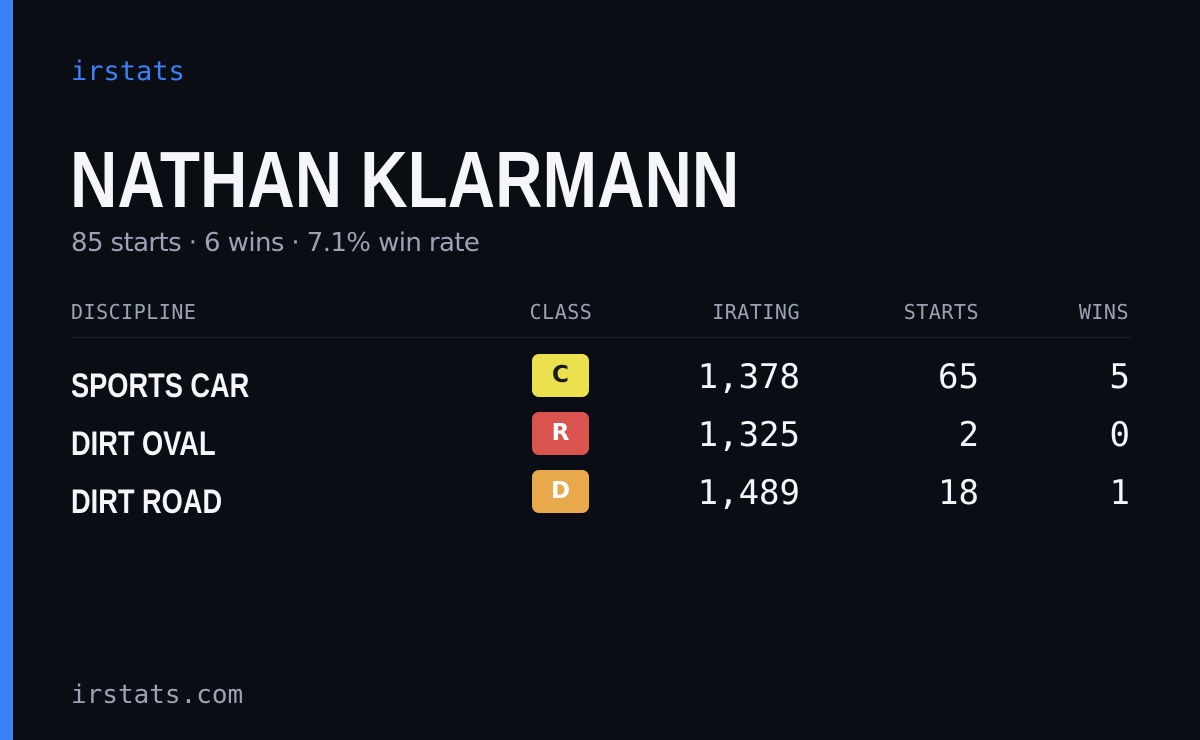 This screenshot has height=740, width=1200. Describe the element at coordinates (160, 386) in the screenshot. I see `discipline-label: SPORTS CAR` at that location.